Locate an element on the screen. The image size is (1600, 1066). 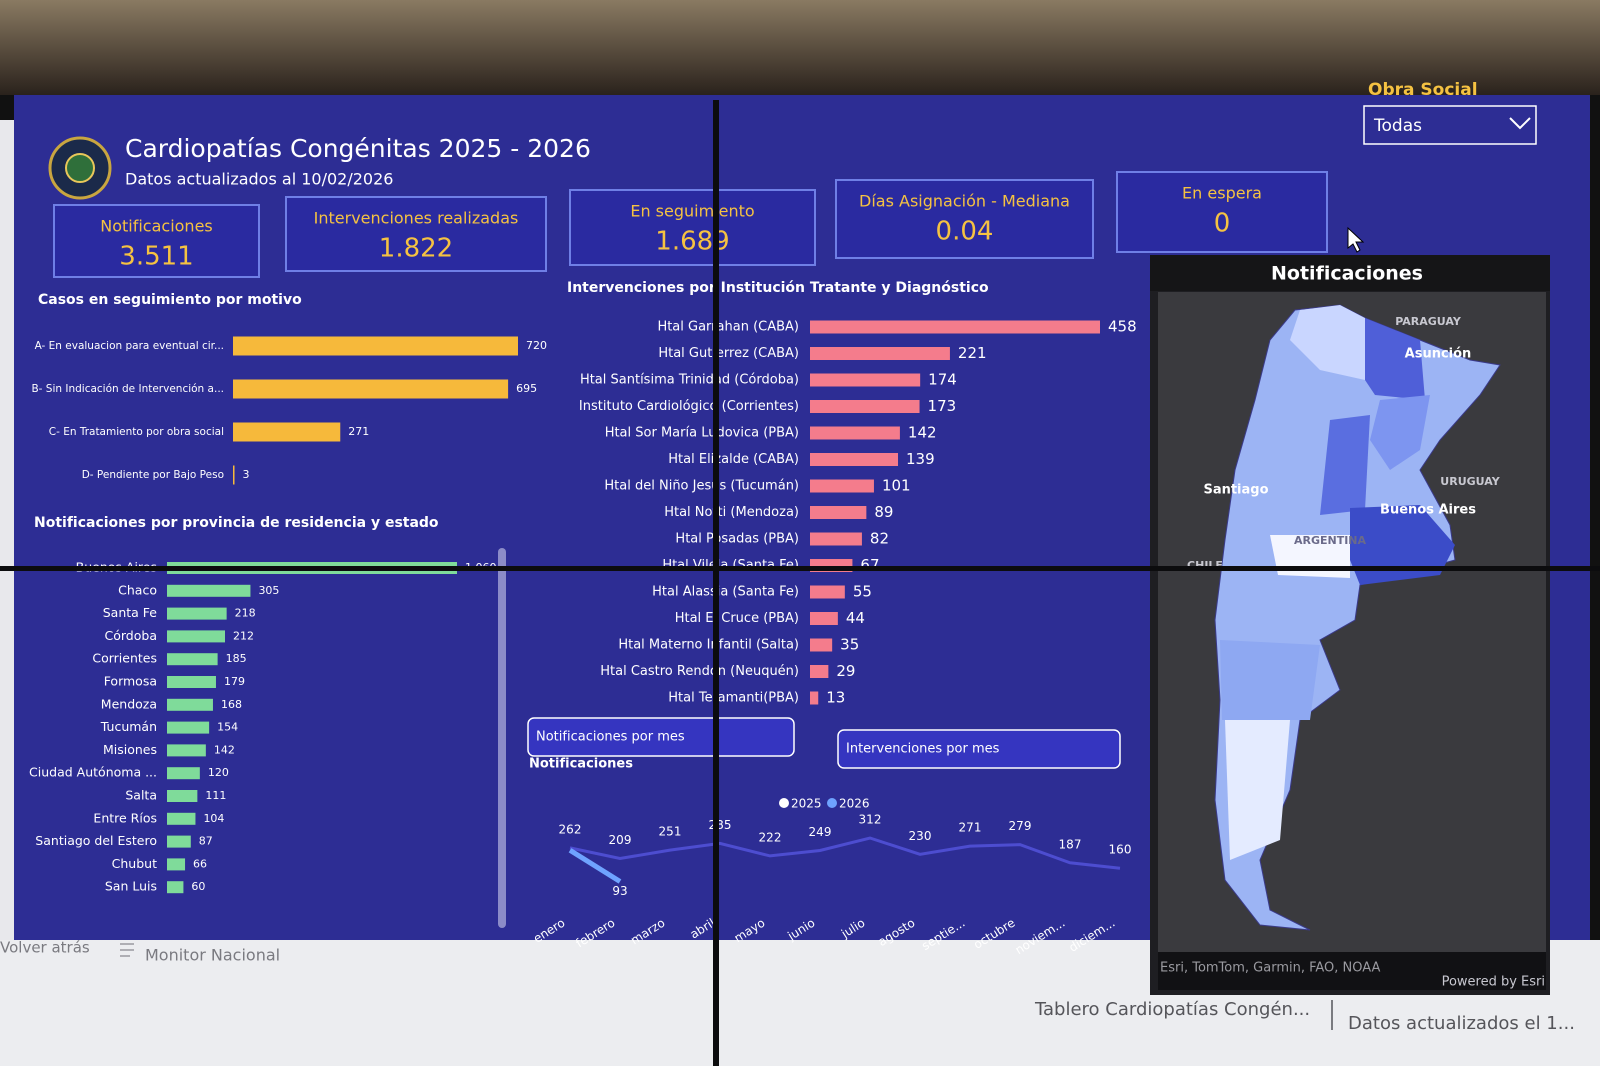
data-label: 230 is located at coordinates (920, 836).